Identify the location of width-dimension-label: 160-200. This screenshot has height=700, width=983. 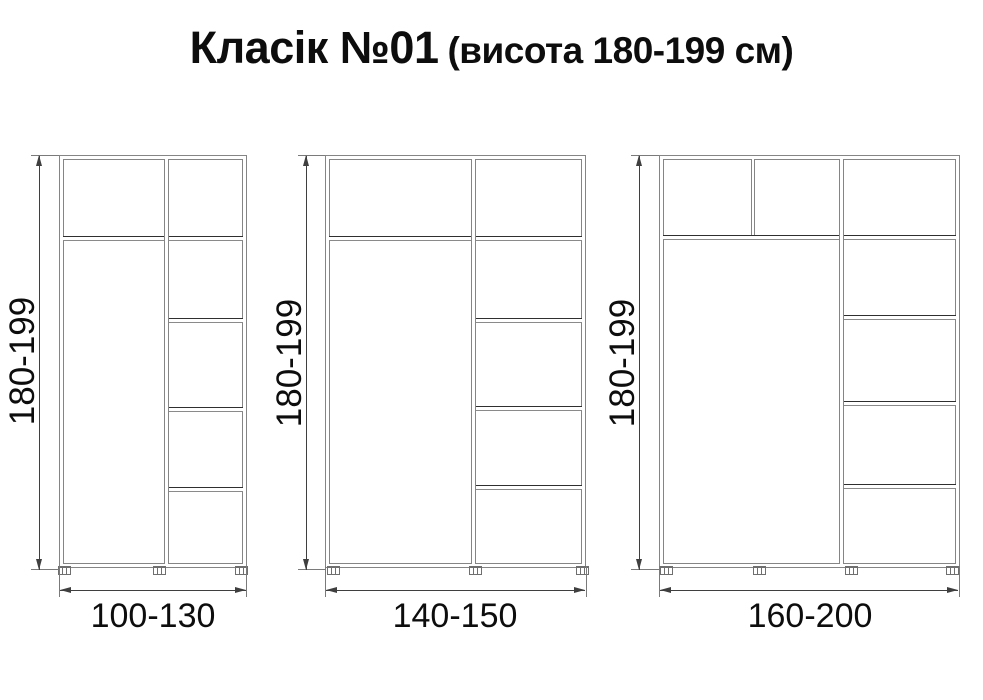
(810, 616).